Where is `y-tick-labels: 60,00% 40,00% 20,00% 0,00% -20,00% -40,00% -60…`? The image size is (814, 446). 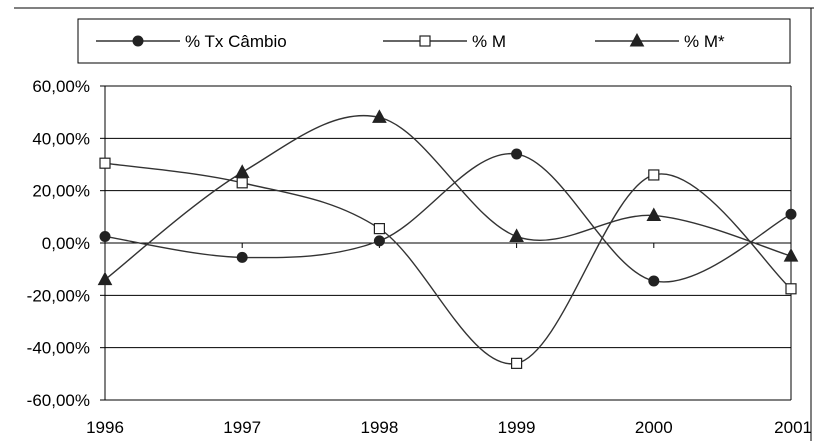
y-tick-labels: 60,00% 40,00% 20,00% 0,00% -20,00% -40,00% -60… is located at coordinates (58, 243).